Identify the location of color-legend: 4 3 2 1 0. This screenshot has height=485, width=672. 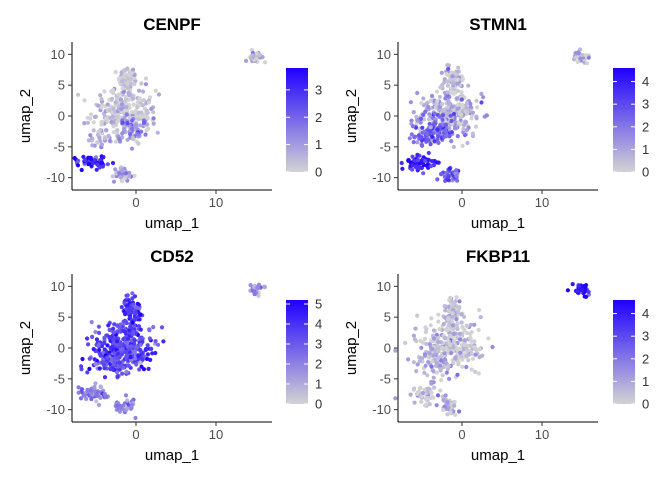
(631, 124).